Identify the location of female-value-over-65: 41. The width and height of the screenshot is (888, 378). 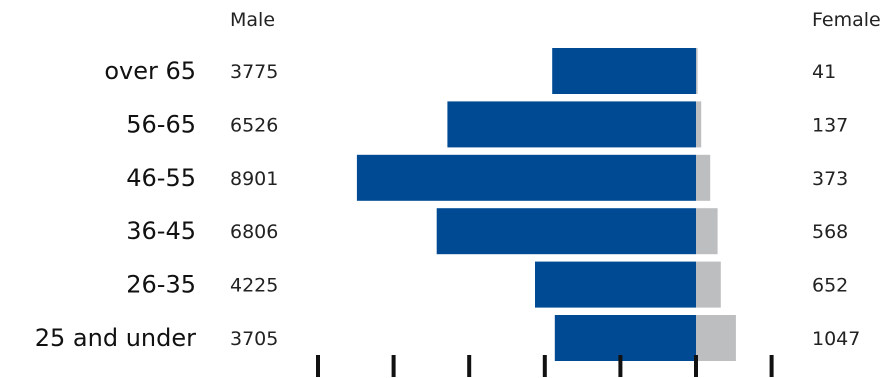
(824, 72).